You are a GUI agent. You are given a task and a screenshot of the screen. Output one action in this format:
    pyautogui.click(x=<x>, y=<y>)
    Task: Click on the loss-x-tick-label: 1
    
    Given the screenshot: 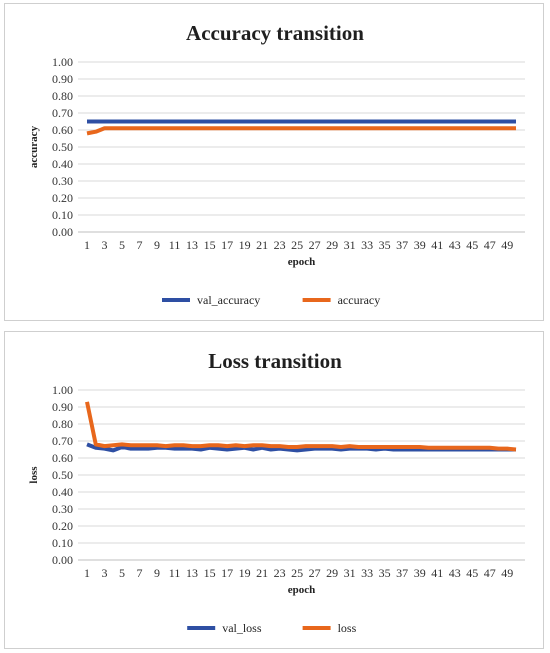 What is the action you would take?
    pyautogui.click(x=87, y=573)
    